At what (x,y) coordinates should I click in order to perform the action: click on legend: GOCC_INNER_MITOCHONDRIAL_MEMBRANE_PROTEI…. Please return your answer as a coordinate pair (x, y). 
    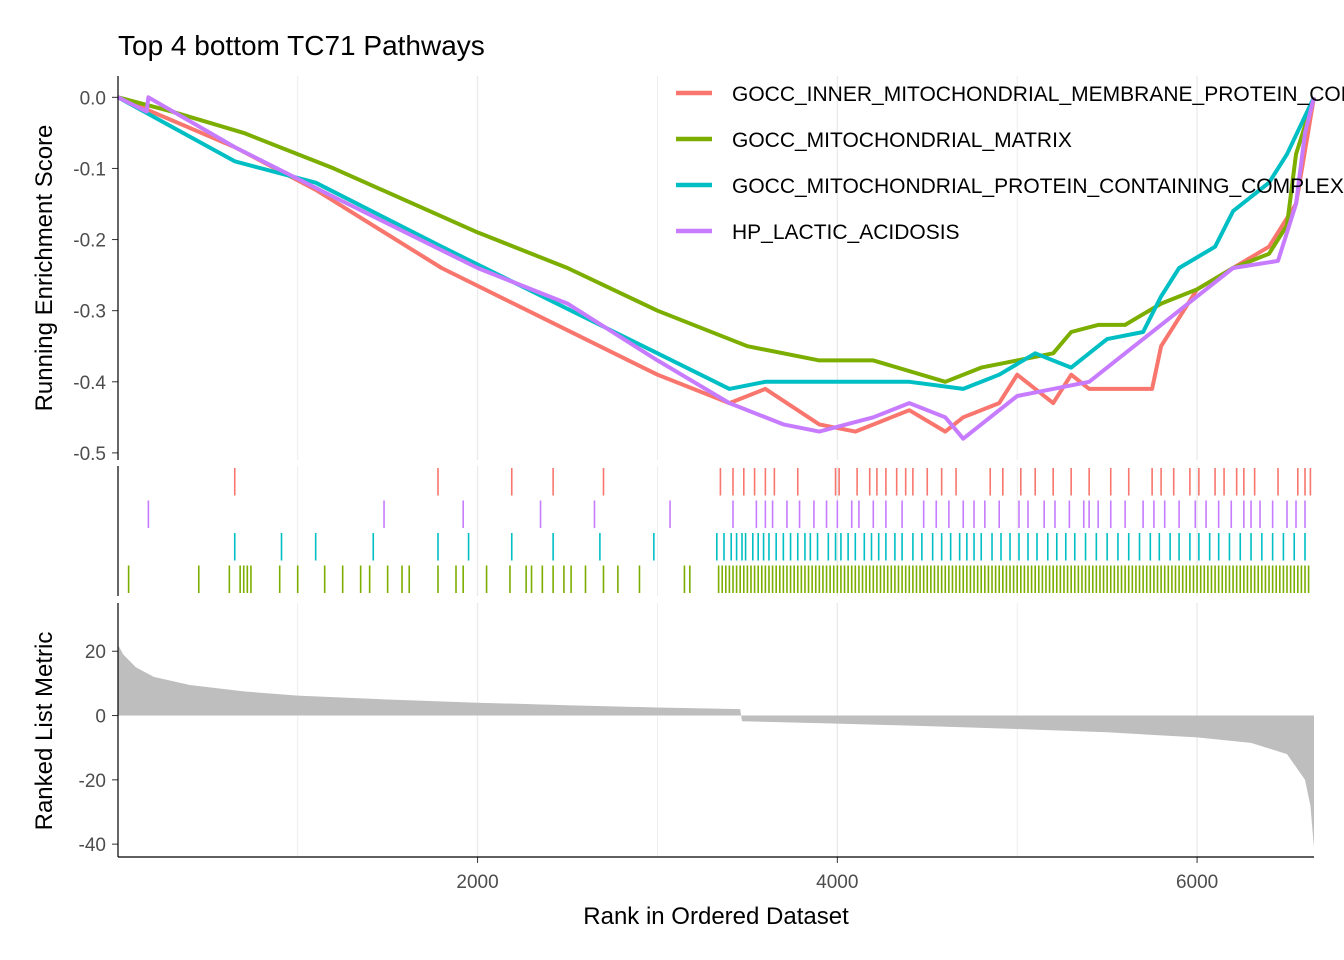
    Looking at the image, I should click on (1010, 163).